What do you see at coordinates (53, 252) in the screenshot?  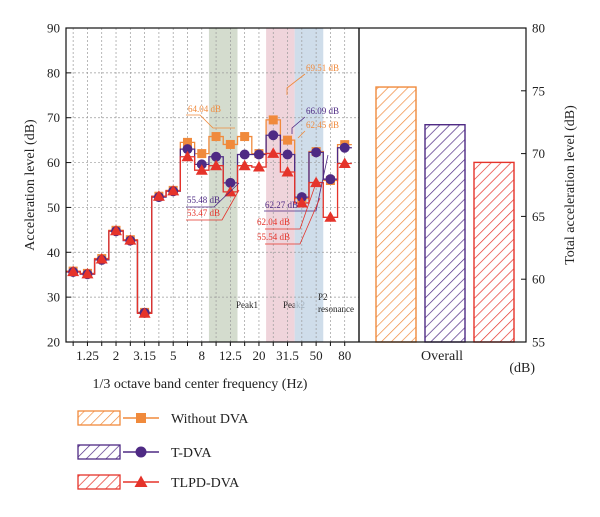 I see `ytick-label-left-2: 40` at bounding box center [53, 252].